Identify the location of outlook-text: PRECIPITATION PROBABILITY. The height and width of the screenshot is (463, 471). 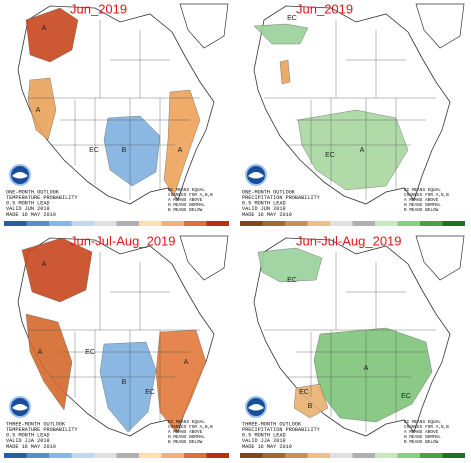
(281, 198).